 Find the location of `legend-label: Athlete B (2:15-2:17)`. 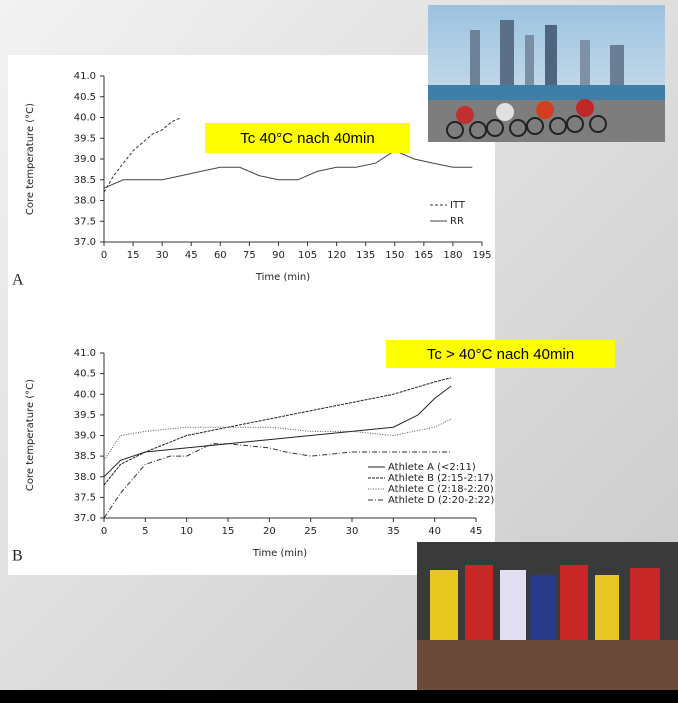

legend-label: Athlete B (2:15-2:17) is located at coordinates (441, 478).